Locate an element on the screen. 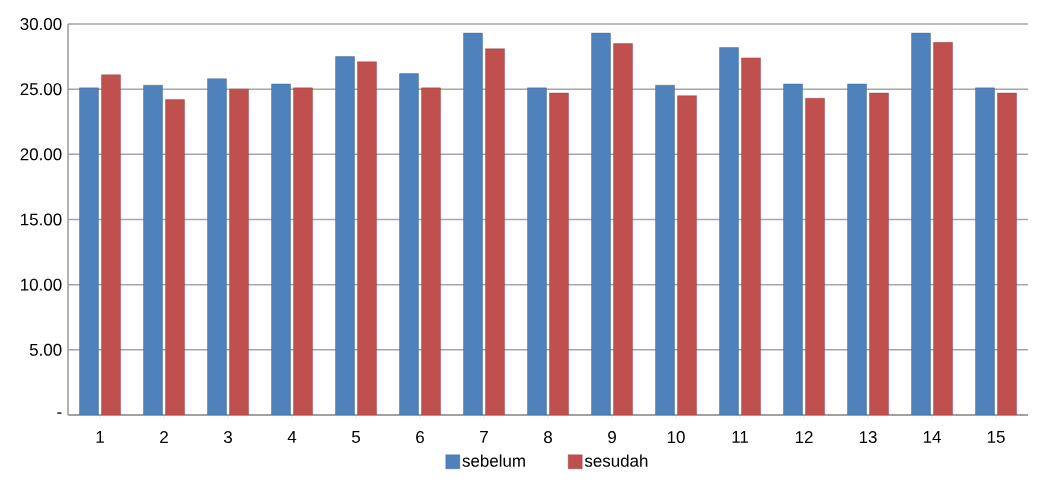 The image size is (1064, 498). legend-label: sebelum is located at coordinates (493, 460).